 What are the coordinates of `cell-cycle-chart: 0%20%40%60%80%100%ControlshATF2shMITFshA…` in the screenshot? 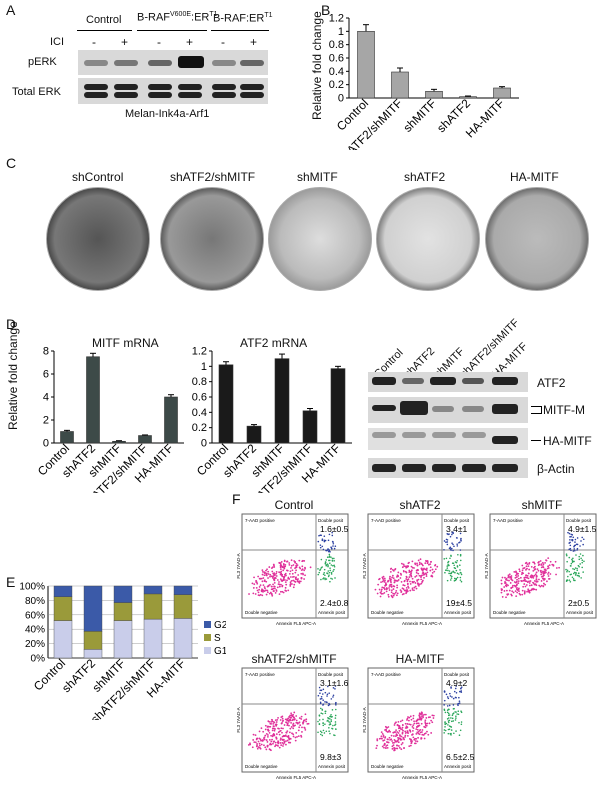 It's located at (122, 651).